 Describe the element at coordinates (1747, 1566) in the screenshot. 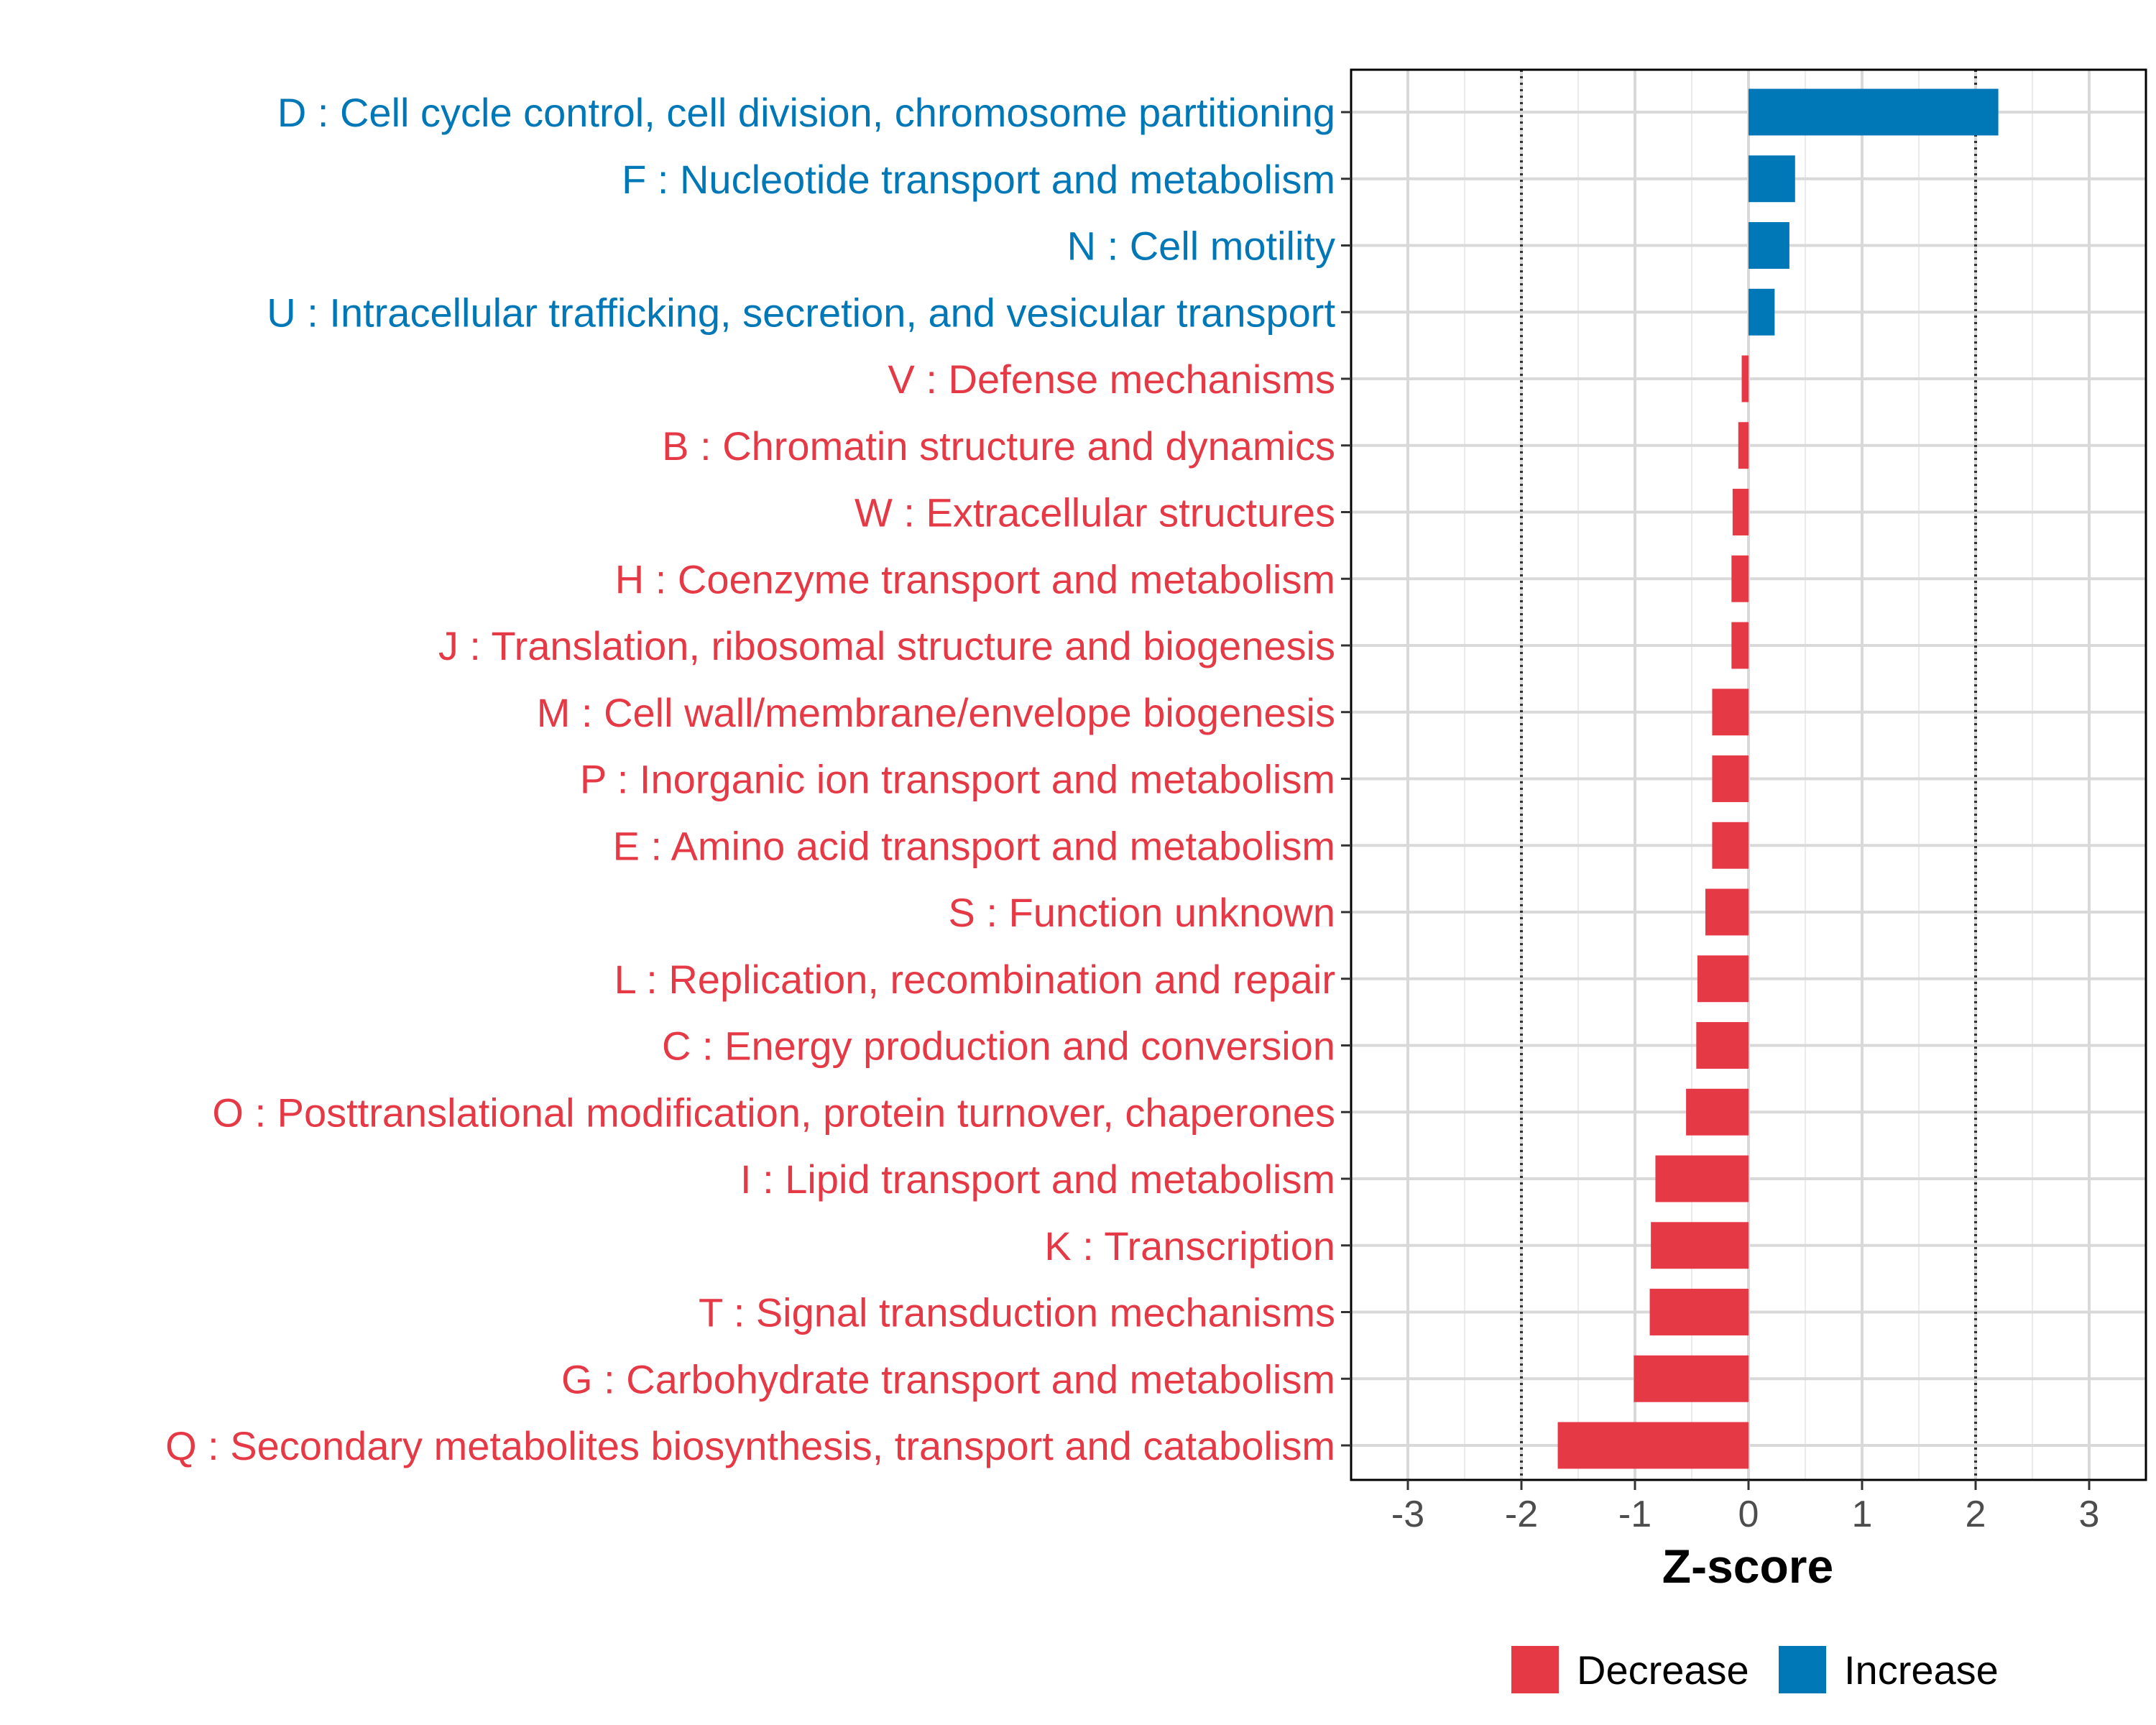

I see `x-axis-title: Z-score` at that location.